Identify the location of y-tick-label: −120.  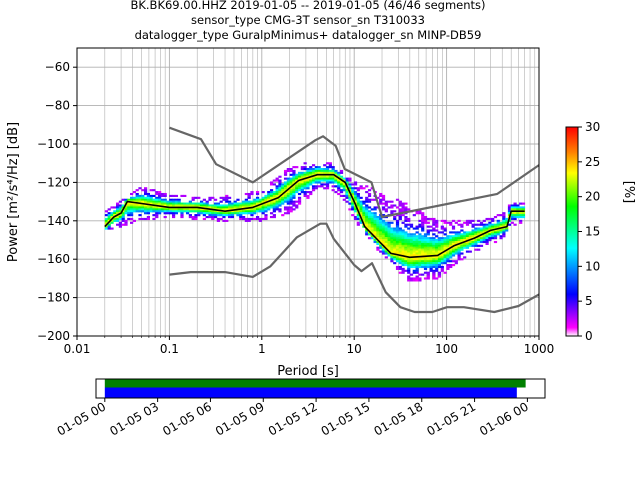
(53, 182).